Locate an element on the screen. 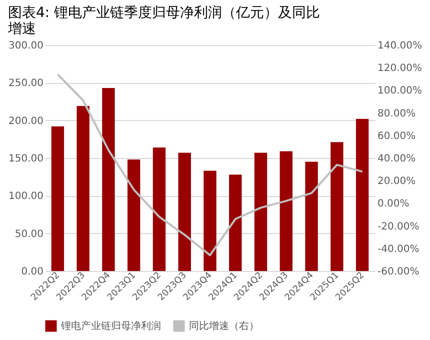 The width and height of the screenshot is (430, 340). y-tick-label: 150.00 is located at coordinates (26, 159).